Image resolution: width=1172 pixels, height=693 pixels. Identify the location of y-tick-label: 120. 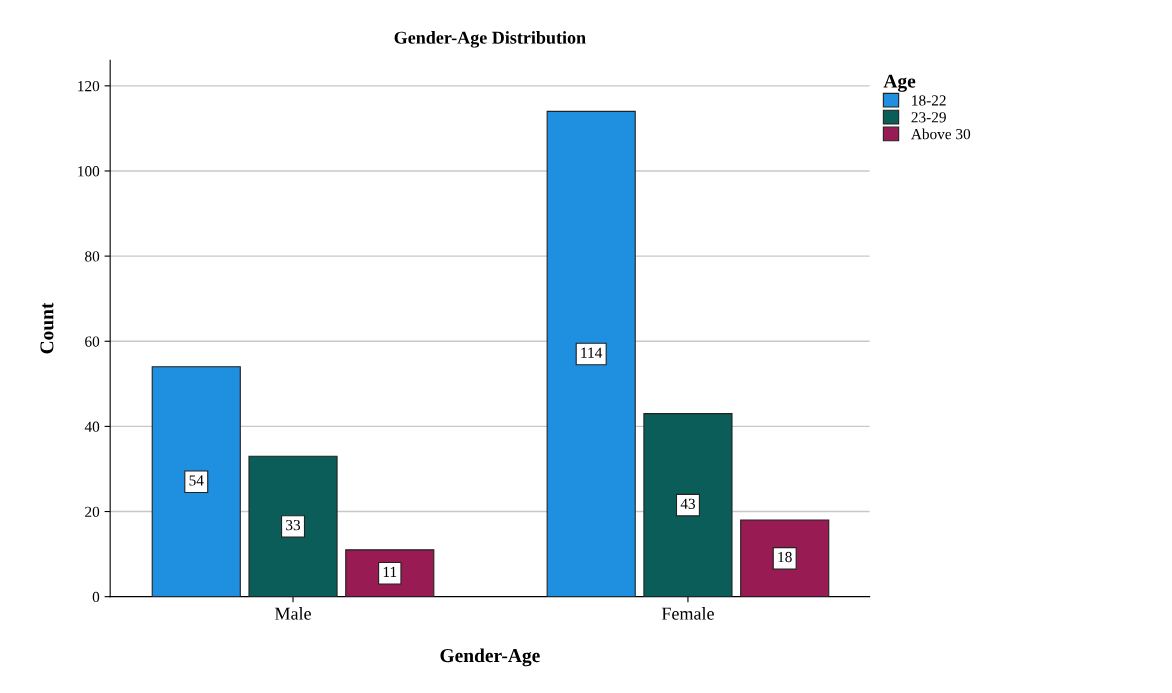
(89, 86).